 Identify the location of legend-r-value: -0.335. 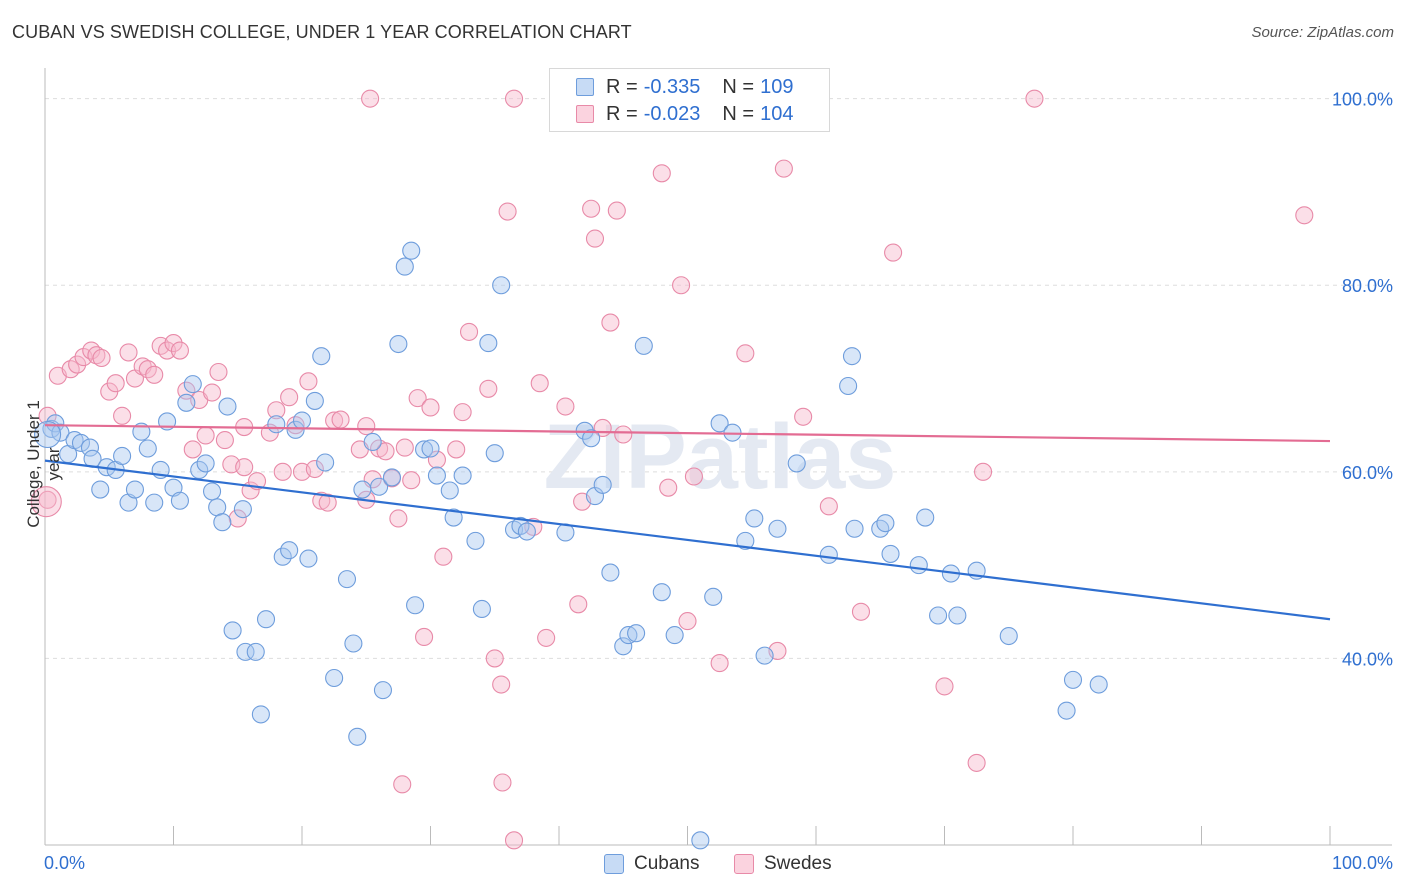
(672, 86).